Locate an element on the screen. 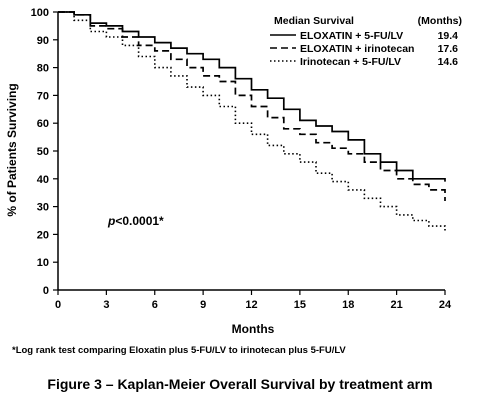  y-tick-label: 90 is located at coordinates (43, 41).